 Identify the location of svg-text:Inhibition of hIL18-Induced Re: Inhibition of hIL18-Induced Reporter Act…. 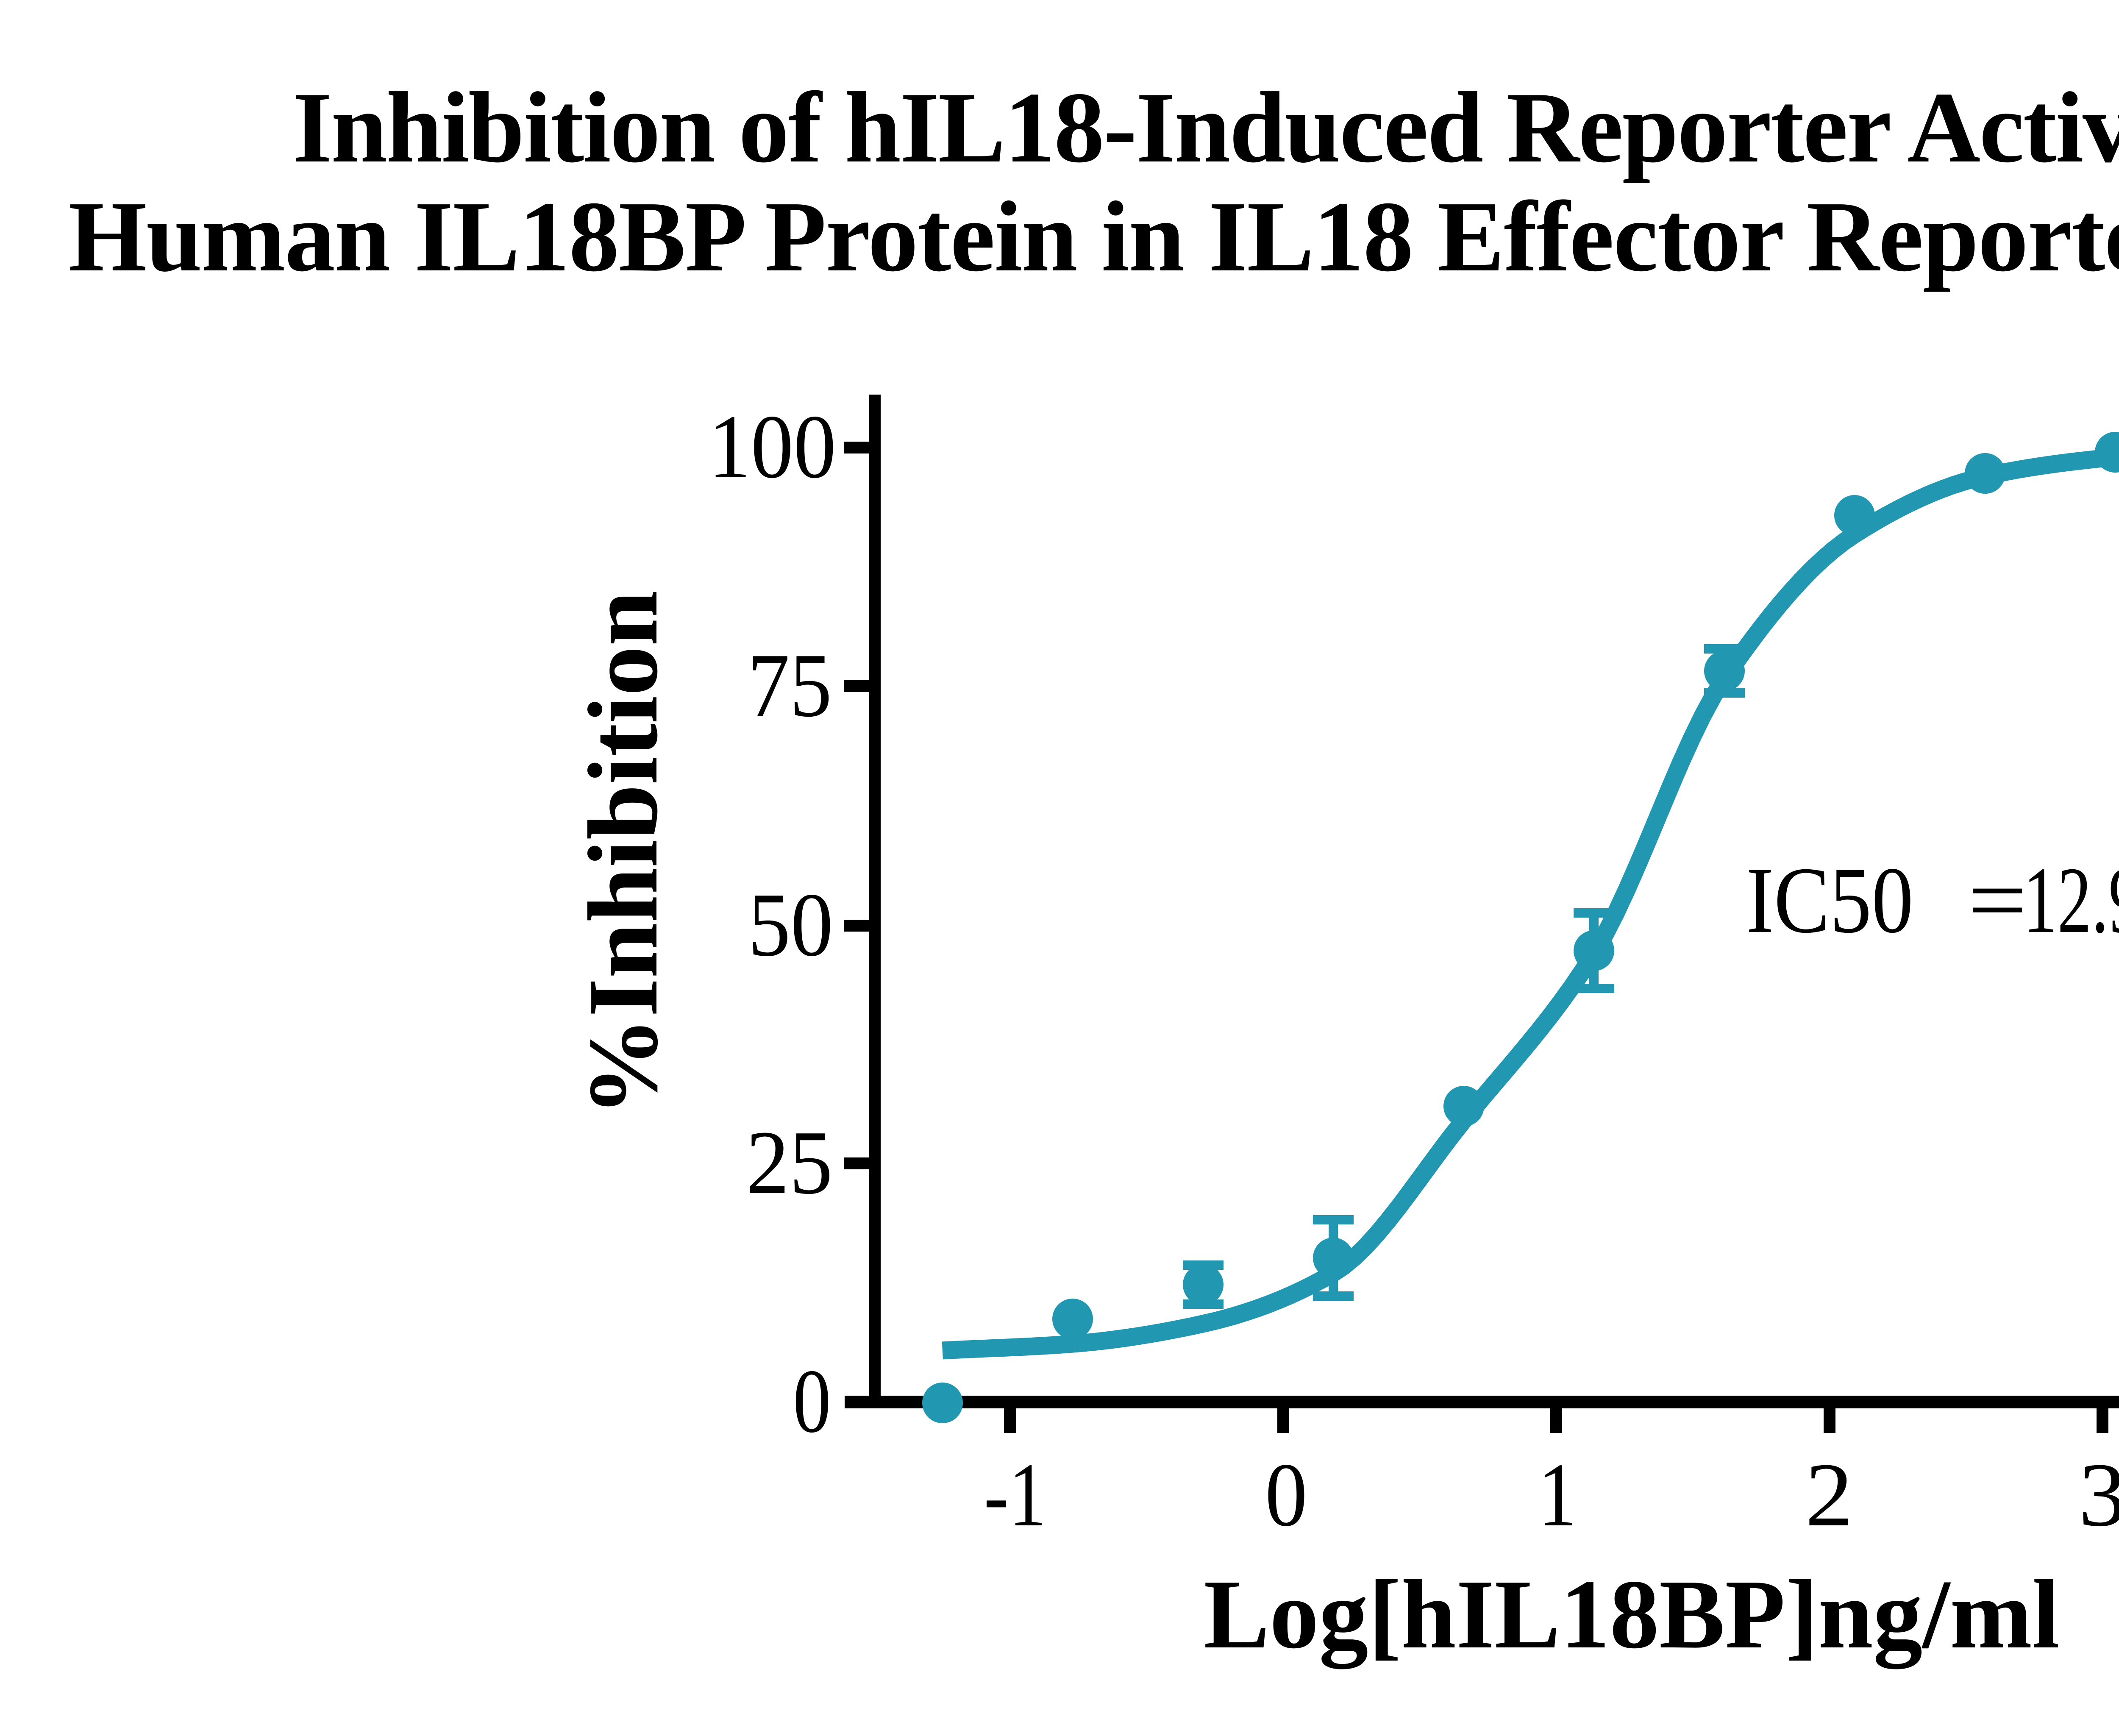
(1206, 127).